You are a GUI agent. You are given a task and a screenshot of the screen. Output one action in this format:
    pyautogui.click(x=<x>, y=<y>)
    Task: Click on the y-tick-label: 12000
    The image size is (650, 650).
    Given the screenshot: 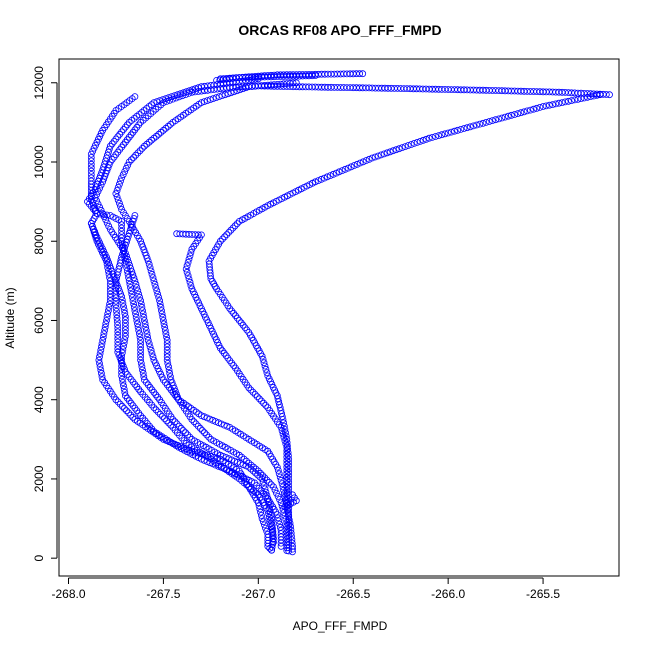 What is the action you would take?
    pyautogui.click(x=39, y=83)
    